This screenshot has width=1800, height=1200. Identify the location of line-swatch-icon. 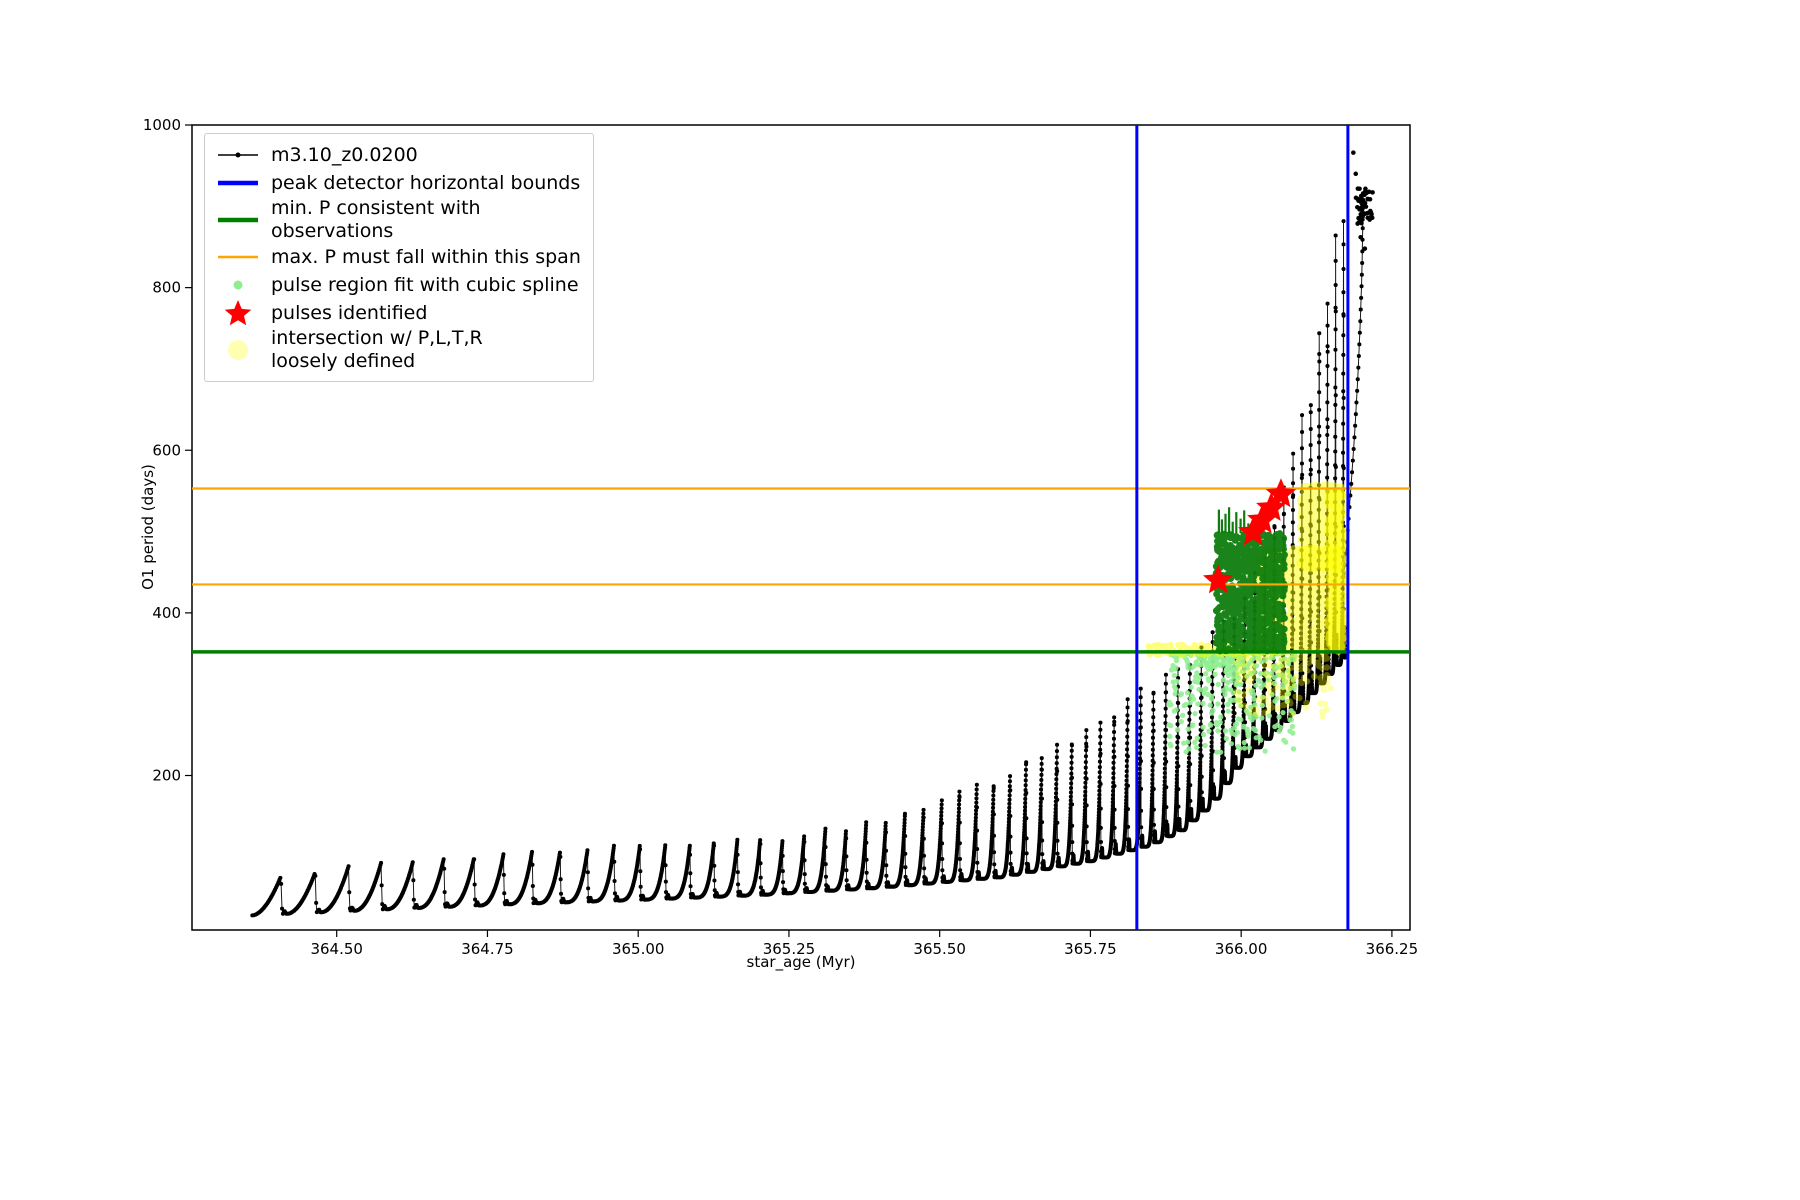
(238, 257).